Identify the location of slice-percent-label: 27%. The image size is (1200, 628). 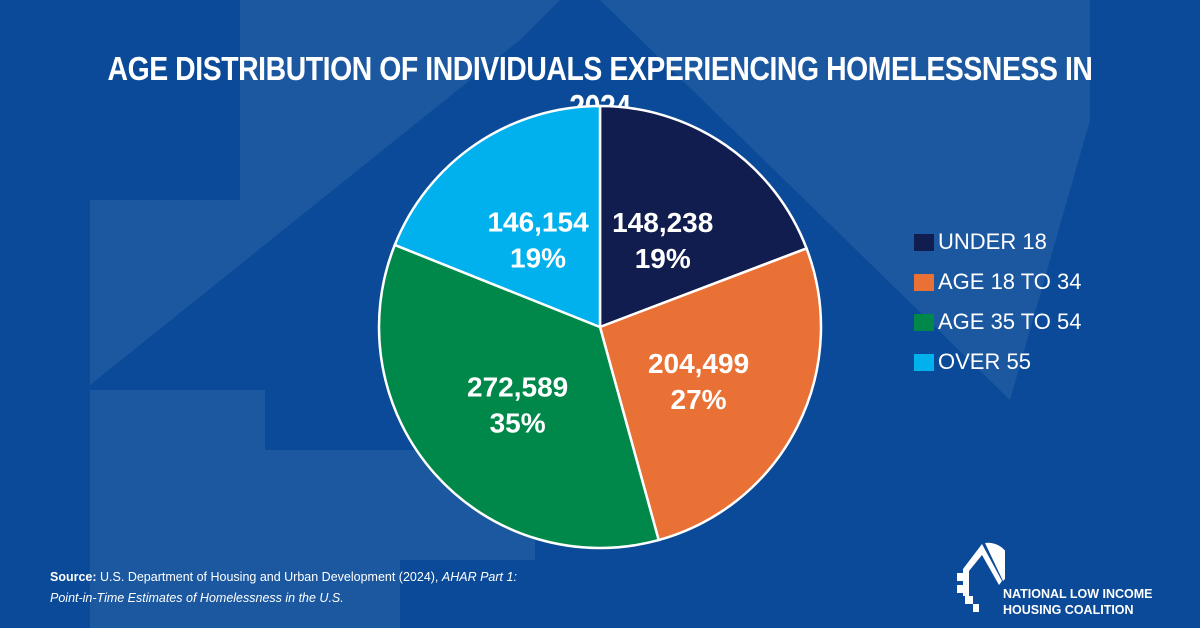
(699, 399).